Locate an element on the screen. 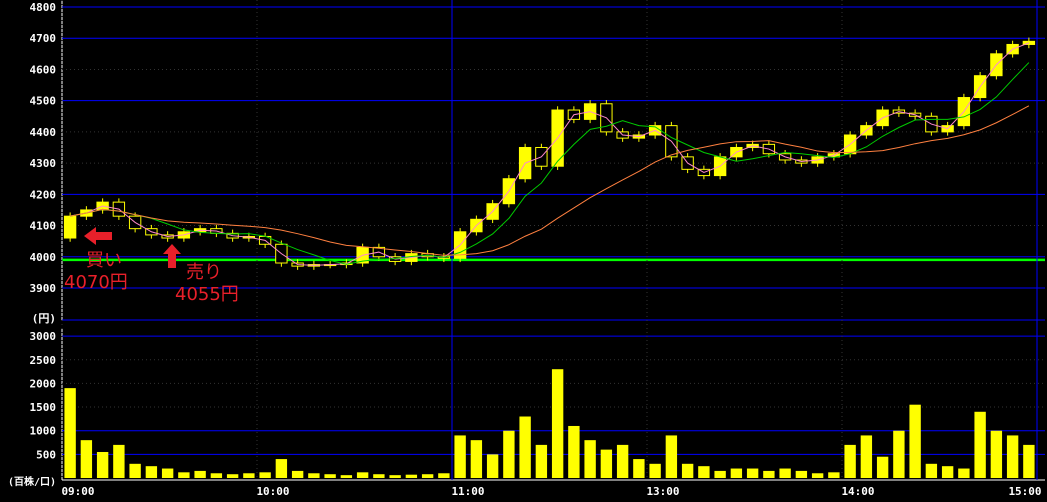  volume-tick-label: 2000 is located at coordinates (43, 383).